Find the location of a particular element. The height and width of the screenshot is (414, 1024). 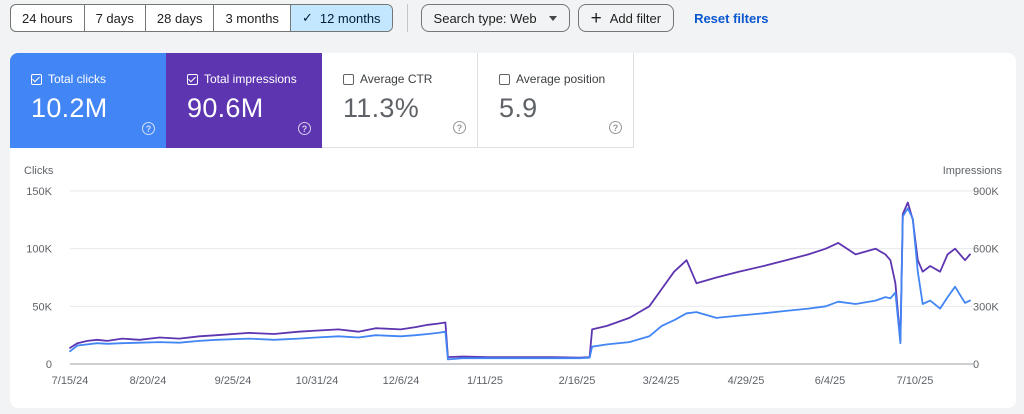

x-tick-label: 8/20/24 is located at coordinates (148, 381).